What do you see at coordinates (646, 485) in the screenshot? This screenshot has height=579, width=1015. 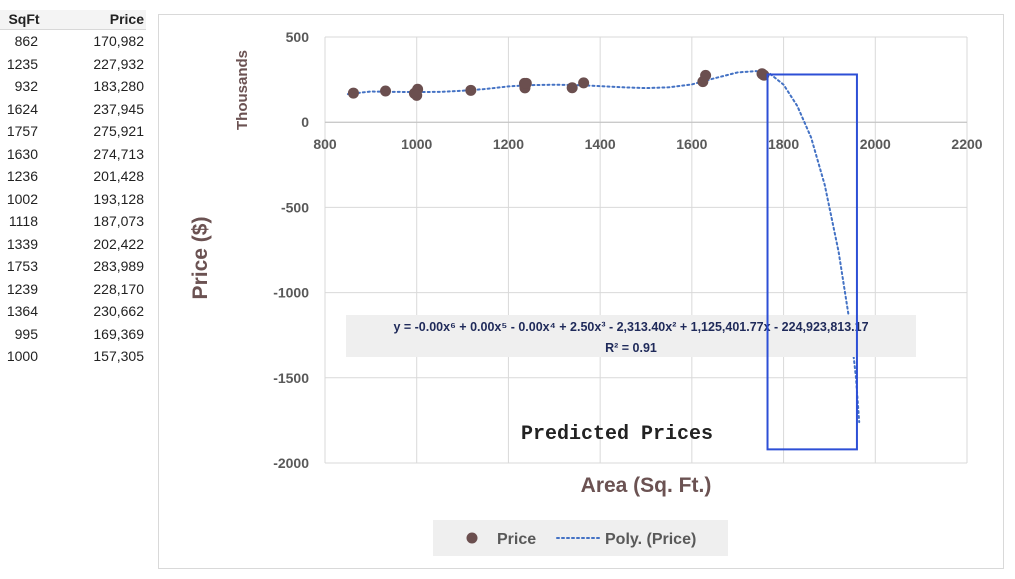 I see `x-axis-title: Area (Sq. Ft.)` at bounding box center [646, 485].